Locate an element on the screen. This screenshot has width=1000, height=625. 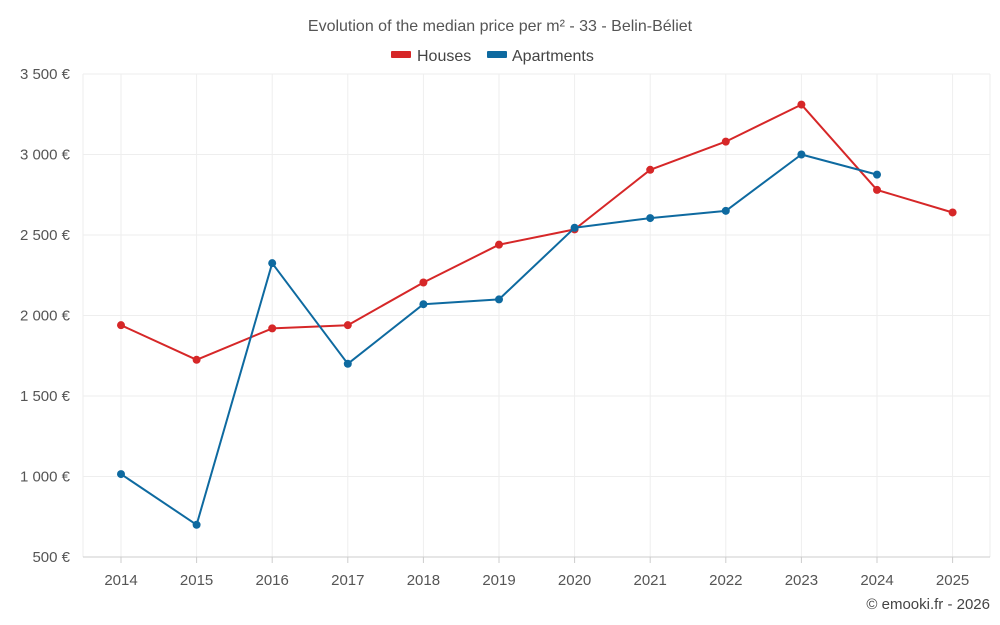
x-tick-label: 2018 is located at coordinates (423, 580).